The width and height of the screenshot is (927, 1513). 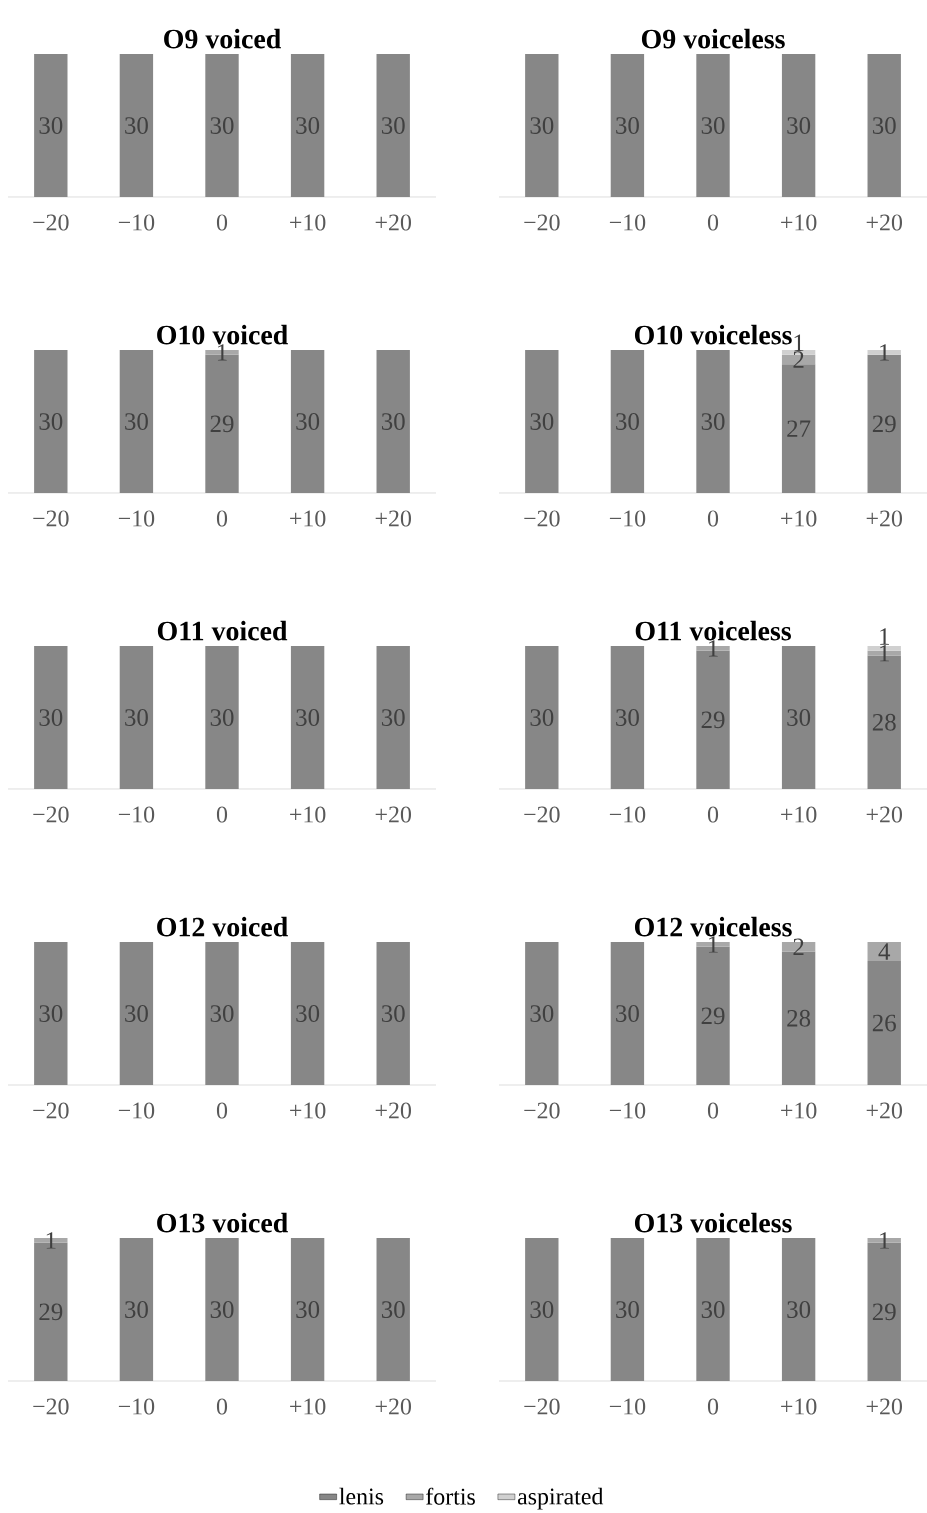 What do you see at coordinates (799, 428) in the screenshot?
I see `data-label: 27` at bounding box center [799, 428].